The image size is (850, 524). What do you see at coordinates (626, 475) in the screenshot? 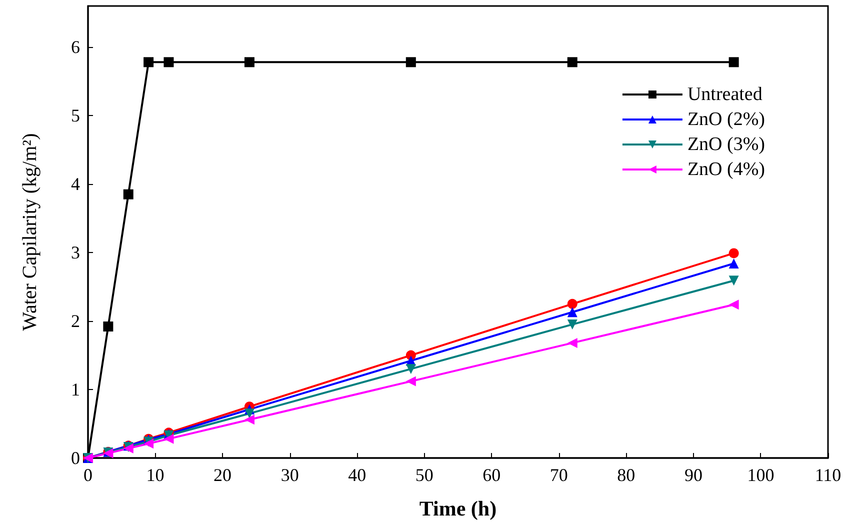
I see `x-tick-label: 80` at bounding box center [626, 475].